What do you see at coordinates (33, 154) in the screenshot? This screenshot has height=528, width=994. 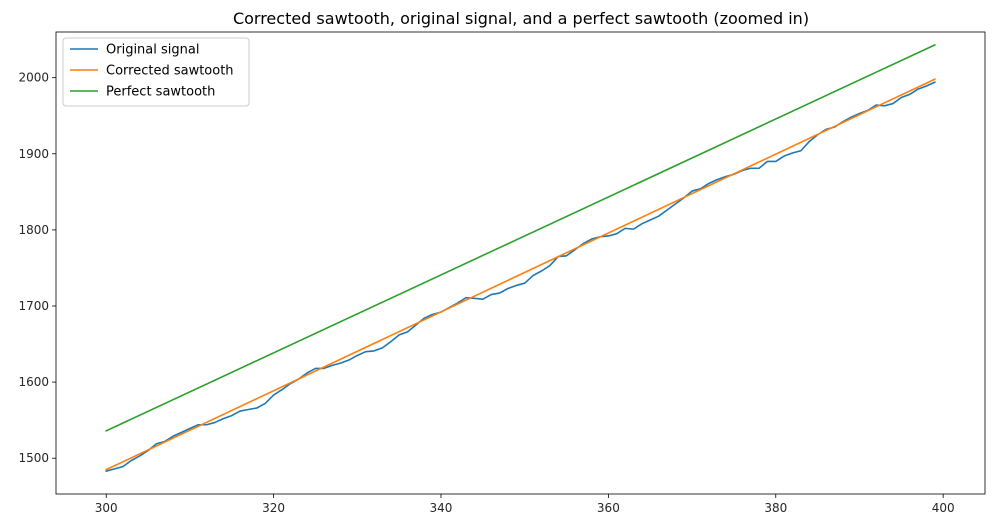 I see `y-tick-label: 1900` at bounding box center [33, 154].